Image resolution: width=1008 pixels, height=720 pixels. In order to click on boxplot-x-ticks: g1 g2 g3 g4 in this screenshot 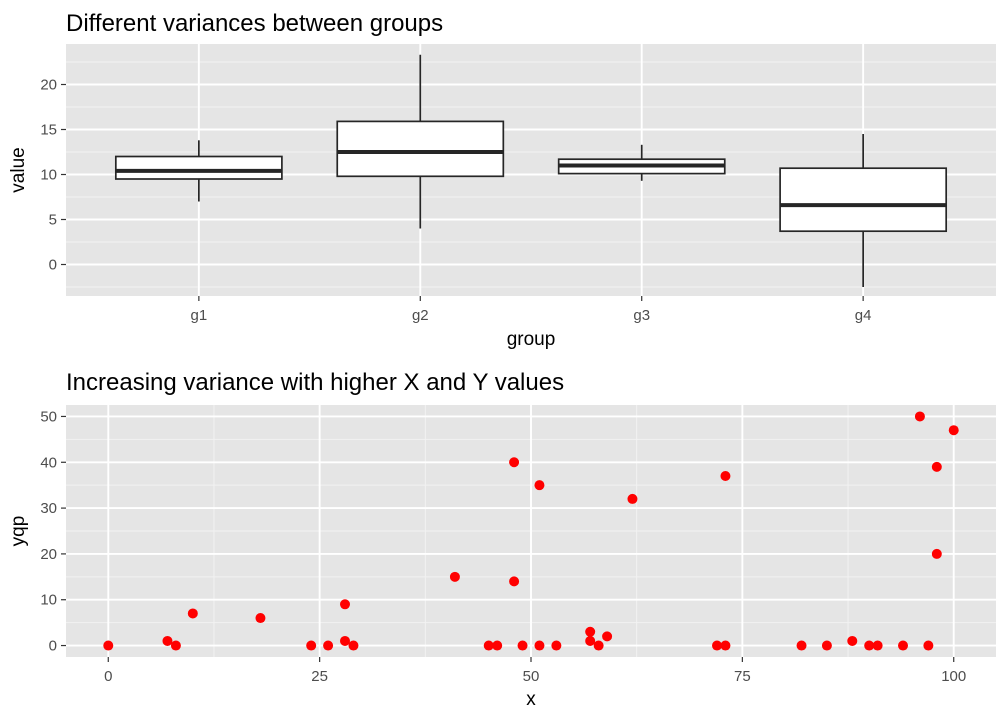, I will do `click(531, 310)`.